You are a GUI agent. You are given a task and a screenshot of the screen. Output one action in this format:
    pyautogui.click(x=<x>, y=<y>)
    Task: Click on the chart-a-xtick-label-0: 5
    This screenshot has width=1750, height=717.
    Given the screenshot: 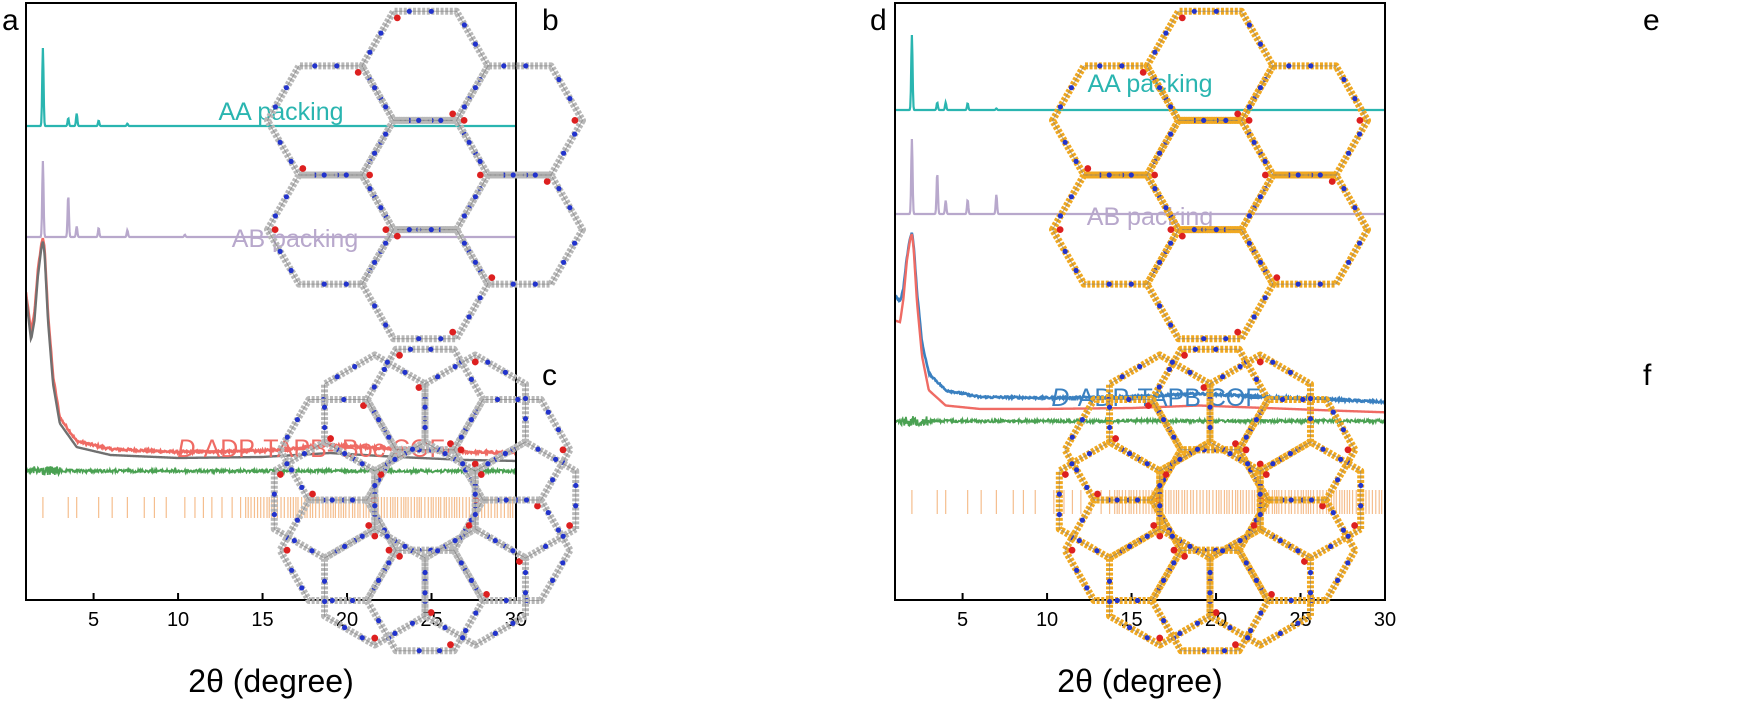 What is the action you would take?
    pyautogui.click(x=93, y=620)
    